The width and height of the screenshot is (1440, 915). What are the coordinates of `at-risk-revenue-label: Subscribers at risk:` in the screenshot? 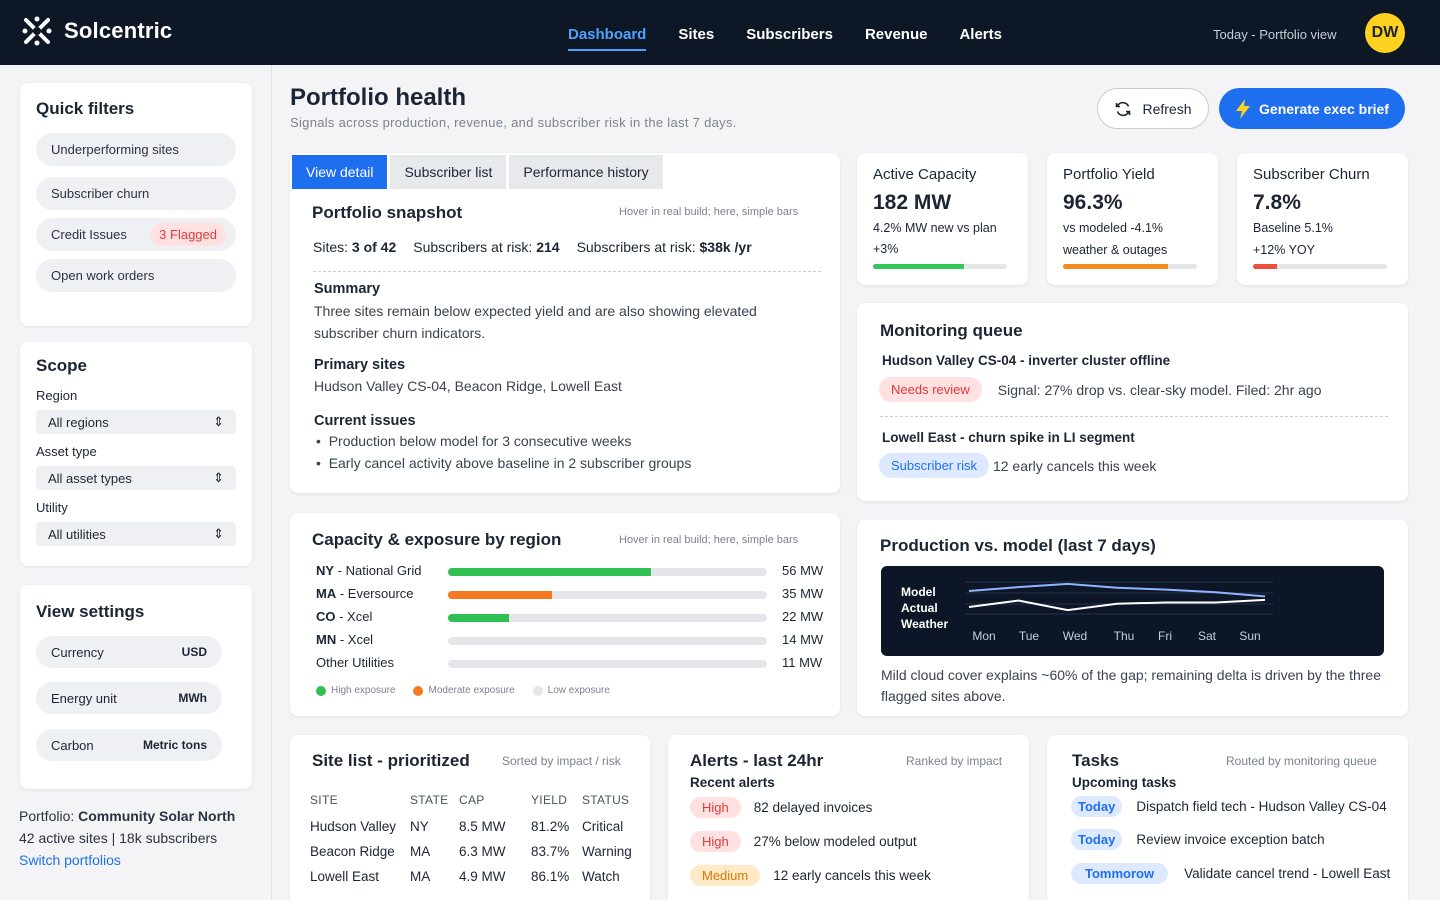 It's located at (638, 247).